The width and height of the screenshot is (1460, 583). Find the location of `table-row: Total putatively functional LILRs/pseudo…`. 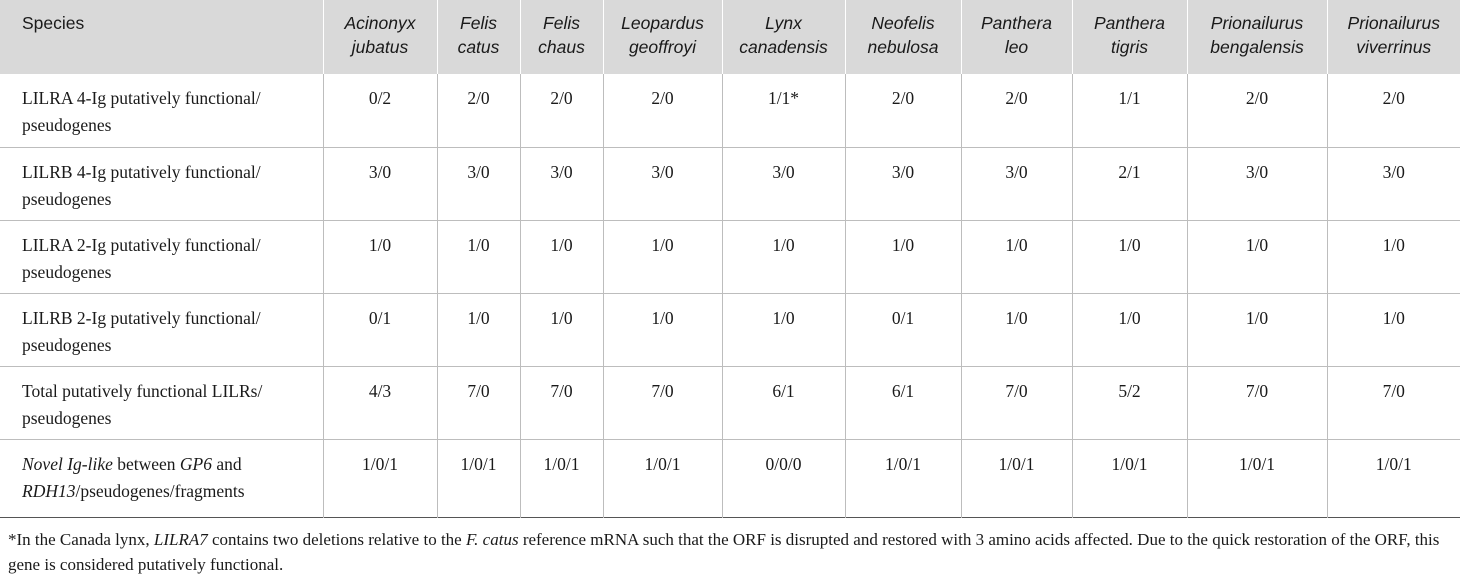

table-row: Total putatively functional LILRs/pseudo… is located at coordinates (730, 402).